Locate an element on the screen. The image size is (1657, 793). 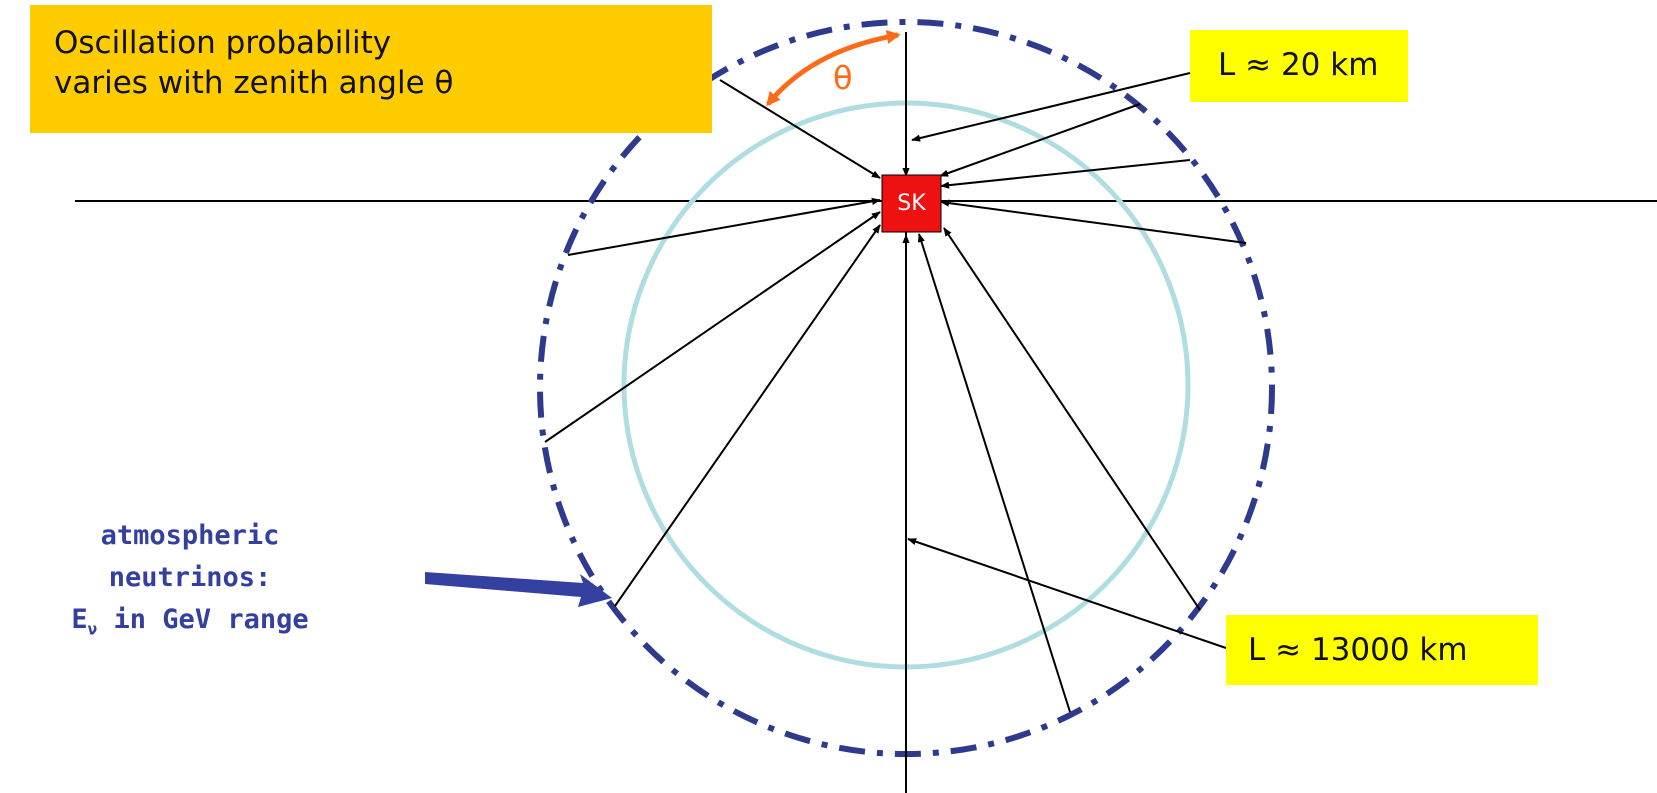
sk-label: SK is located at coordinates (911, 203).